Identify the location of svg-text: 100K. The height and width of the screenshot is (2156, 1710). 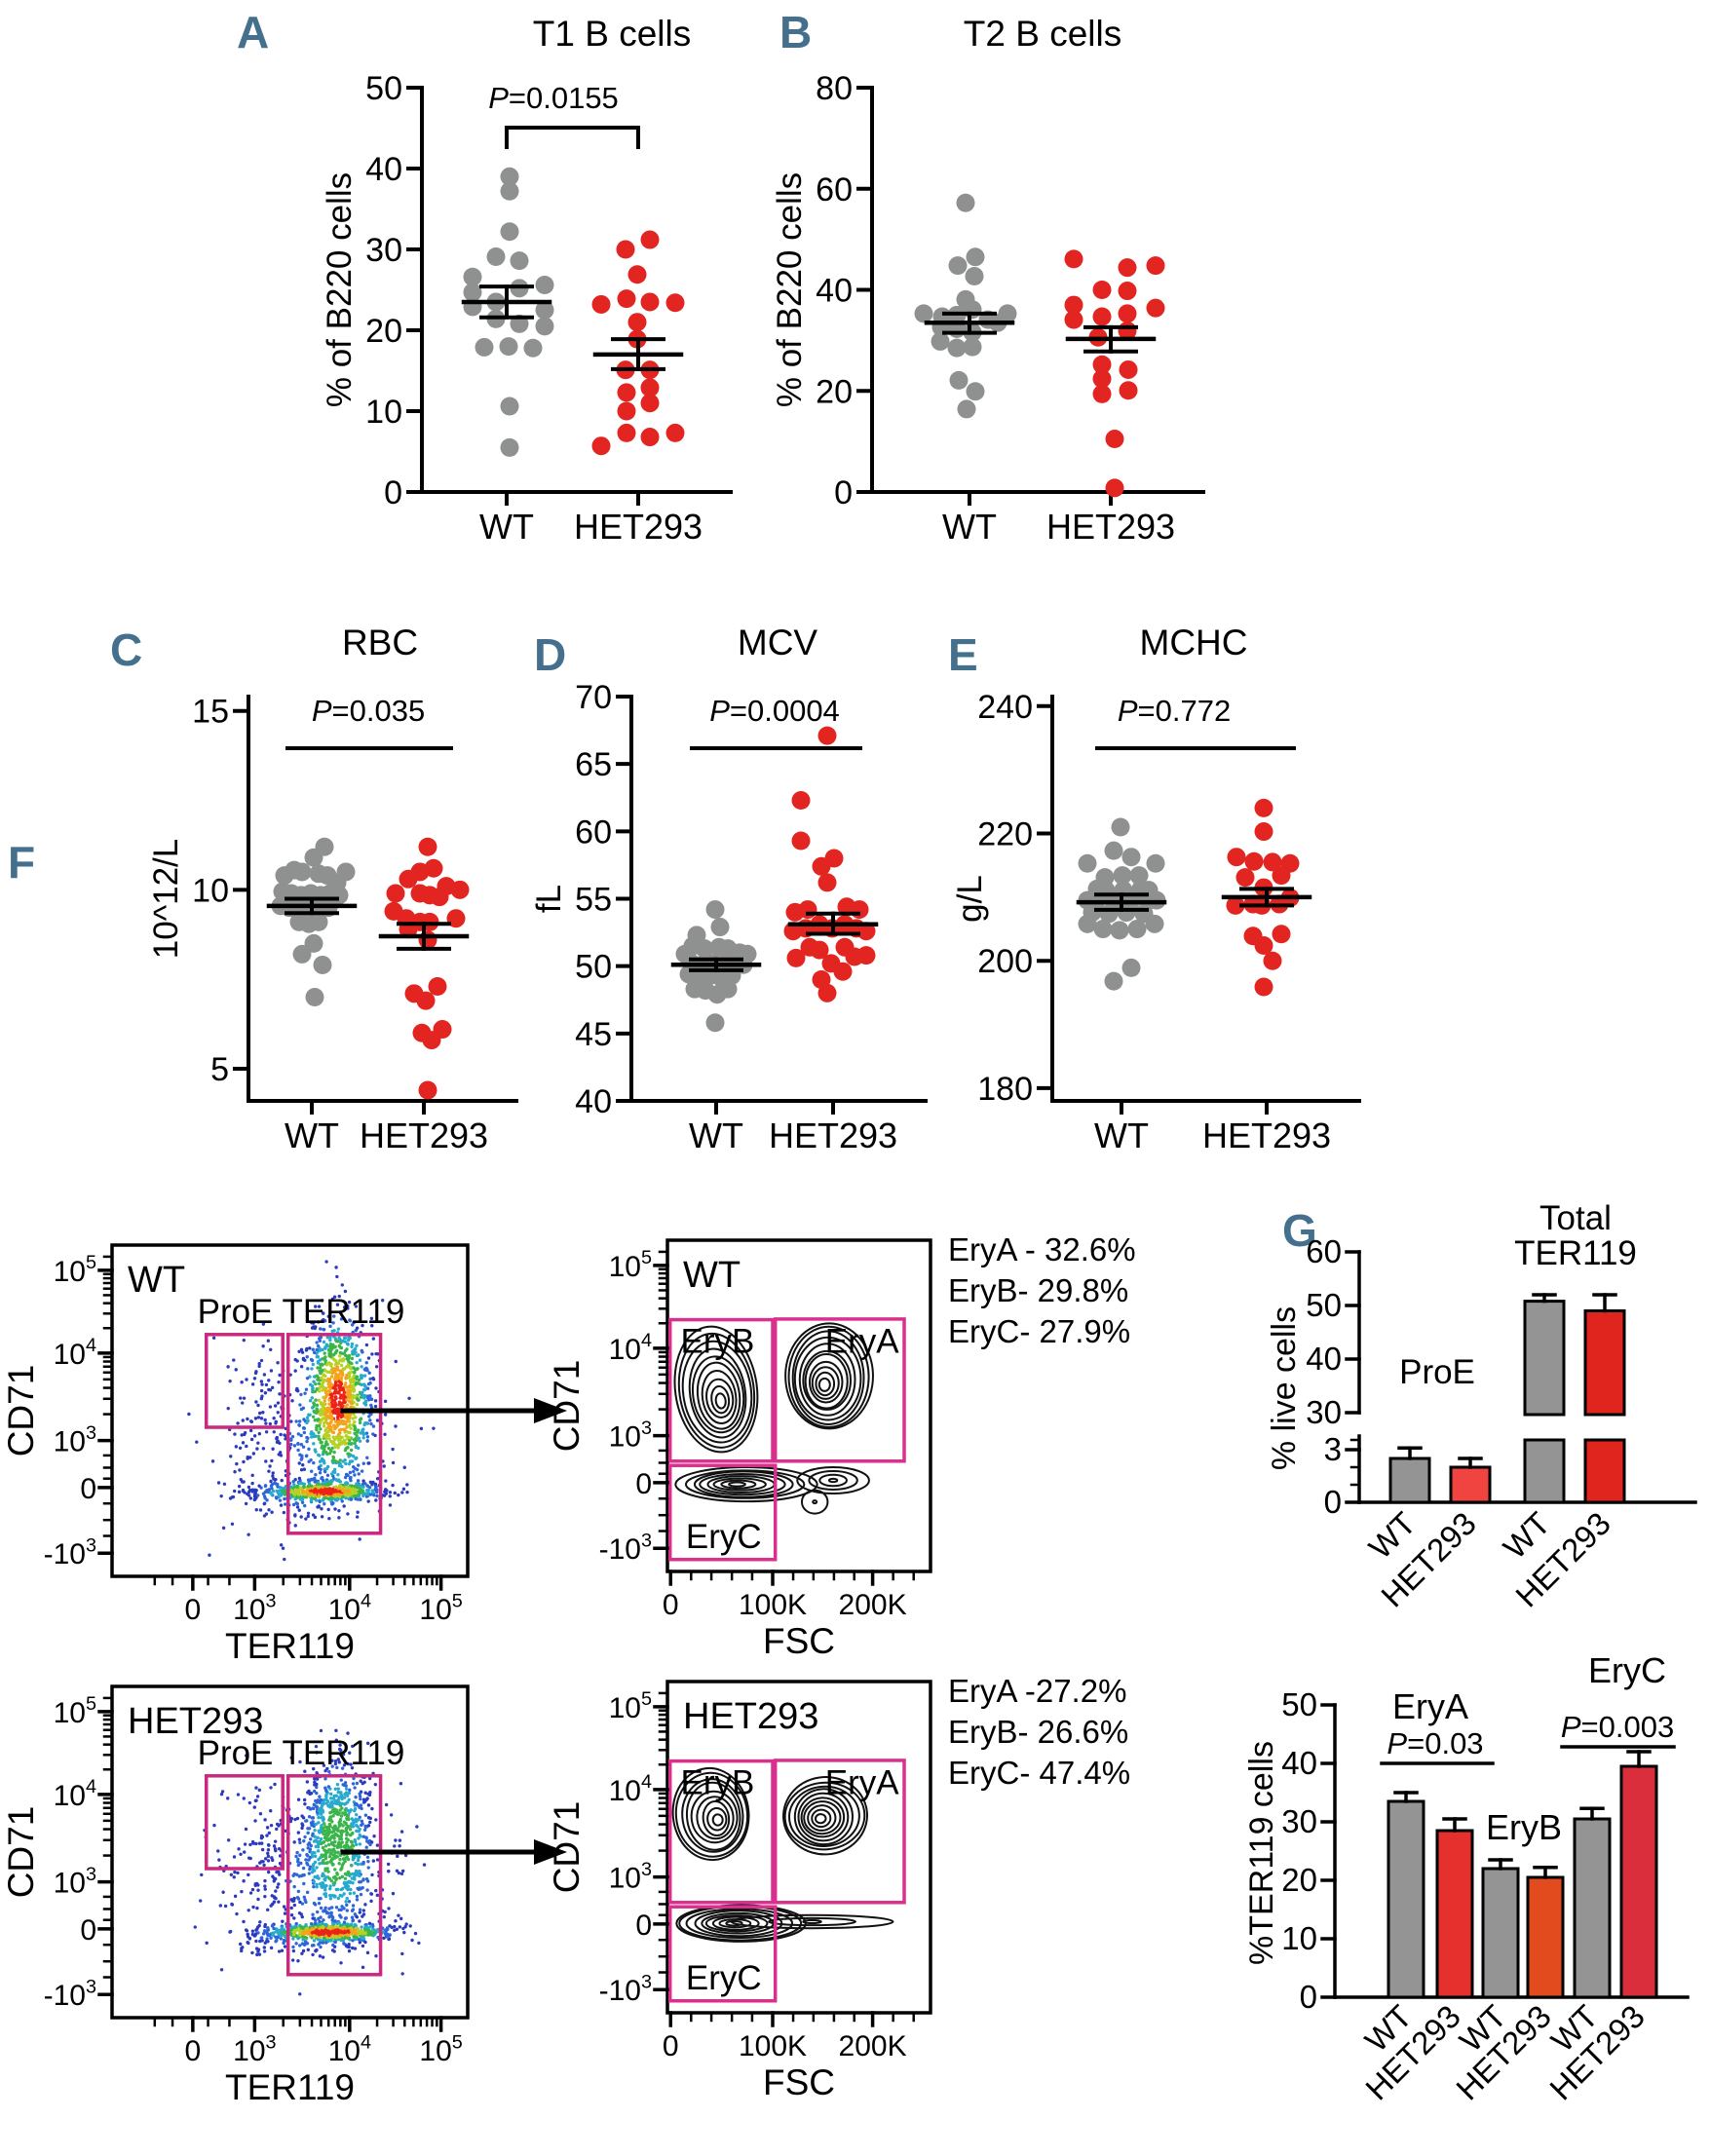
(773, 1605).